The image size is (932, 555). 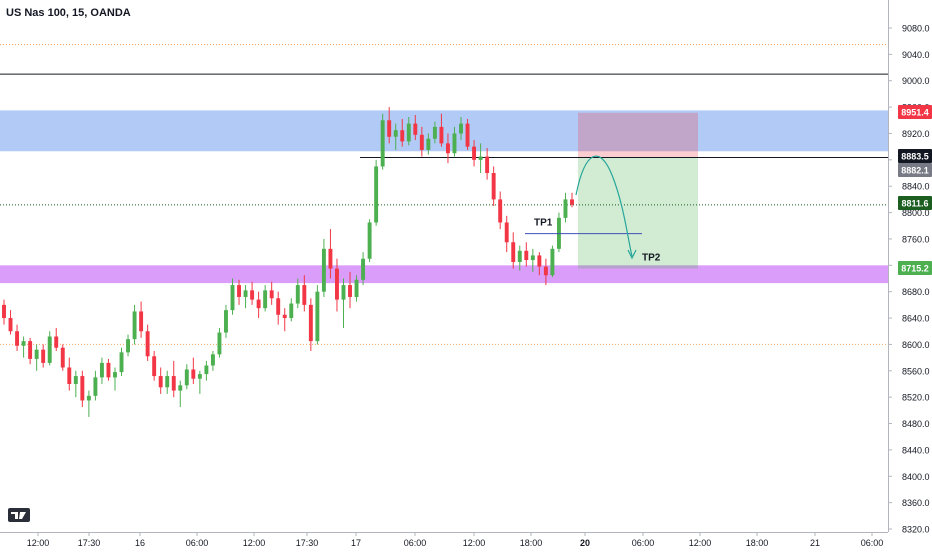 What do you see at coordinates (915, 203) in the screenshot?
I see `price-label: 8811.6` at bounding box center [915, 203].